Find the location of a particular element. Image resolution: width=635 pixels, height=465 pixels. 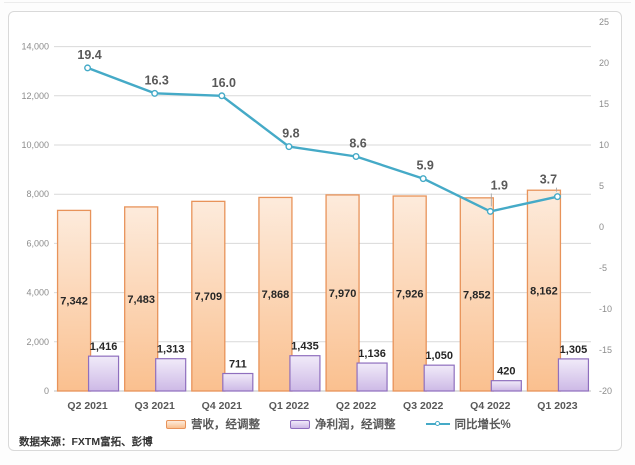

net-profit-value-label: 420 is located at coordinates (506, 372).